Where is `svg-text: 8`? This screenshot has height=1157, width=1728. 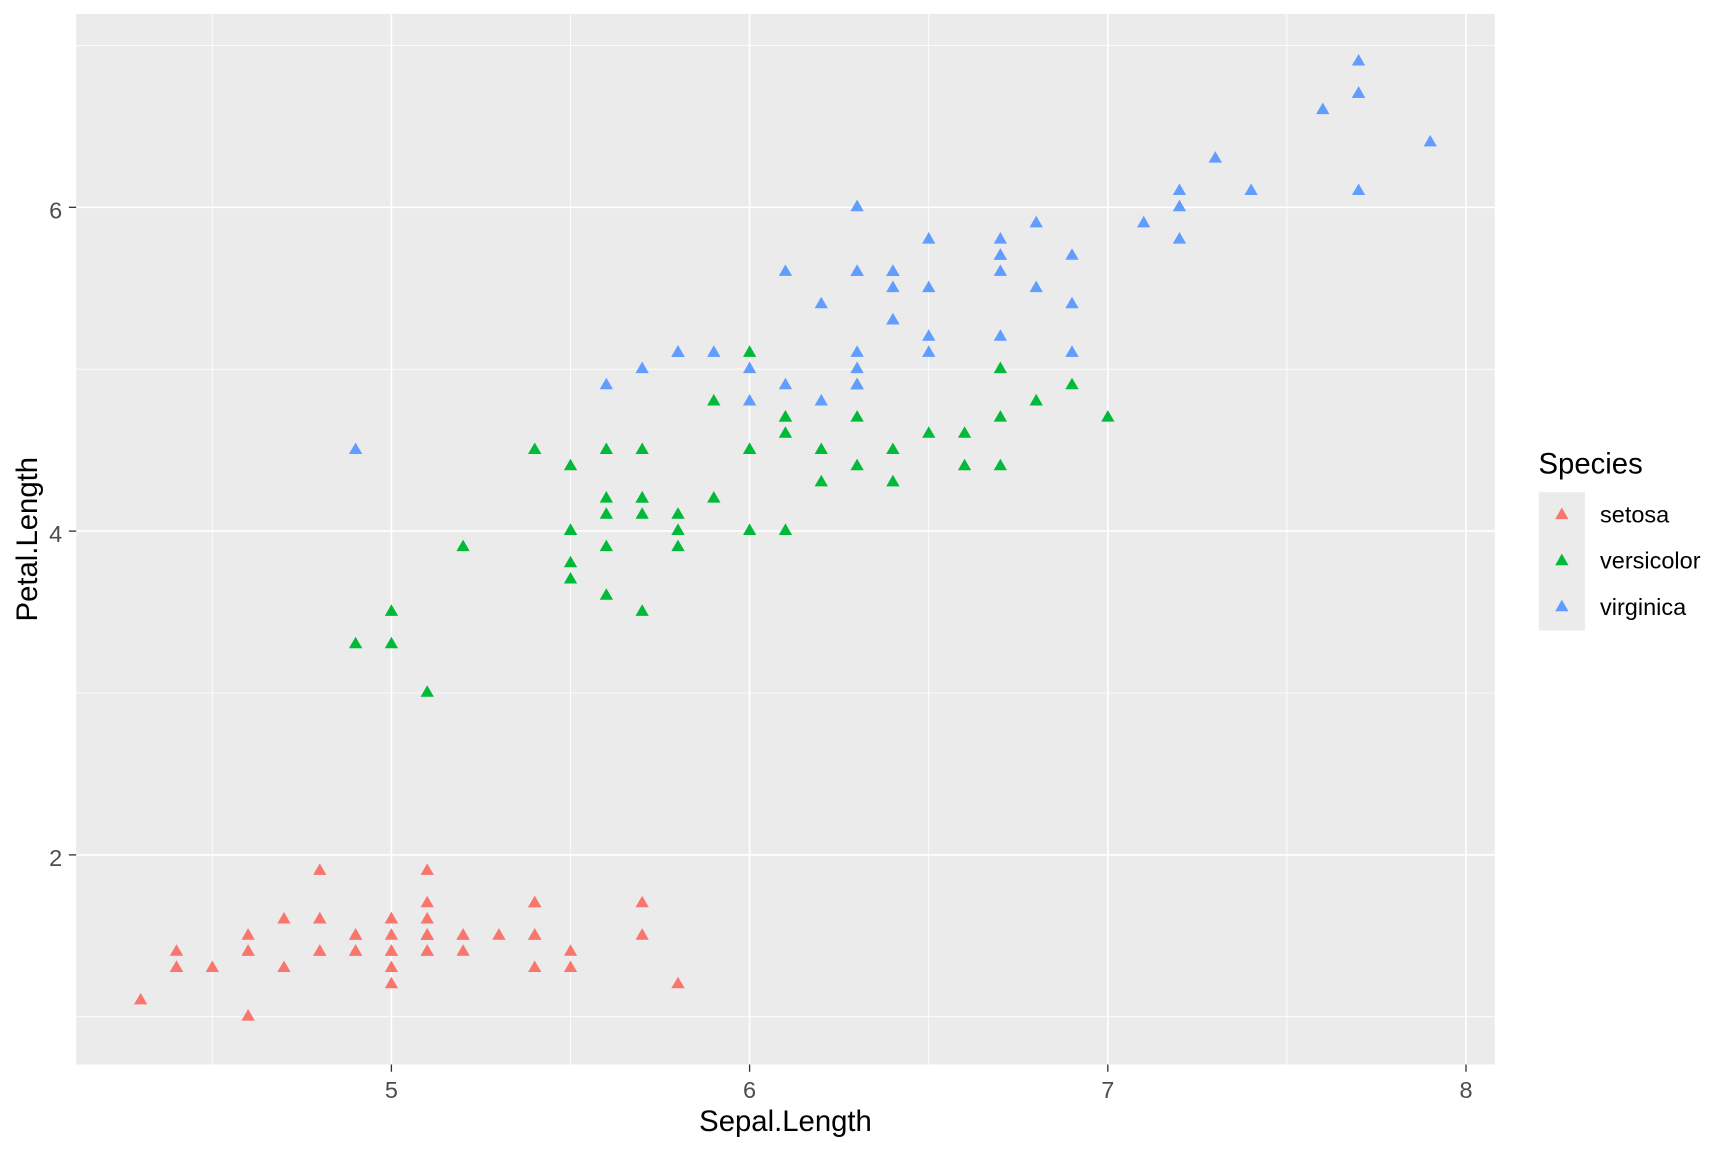
svg-text: 8 is located at coordinates (1465, 1090).